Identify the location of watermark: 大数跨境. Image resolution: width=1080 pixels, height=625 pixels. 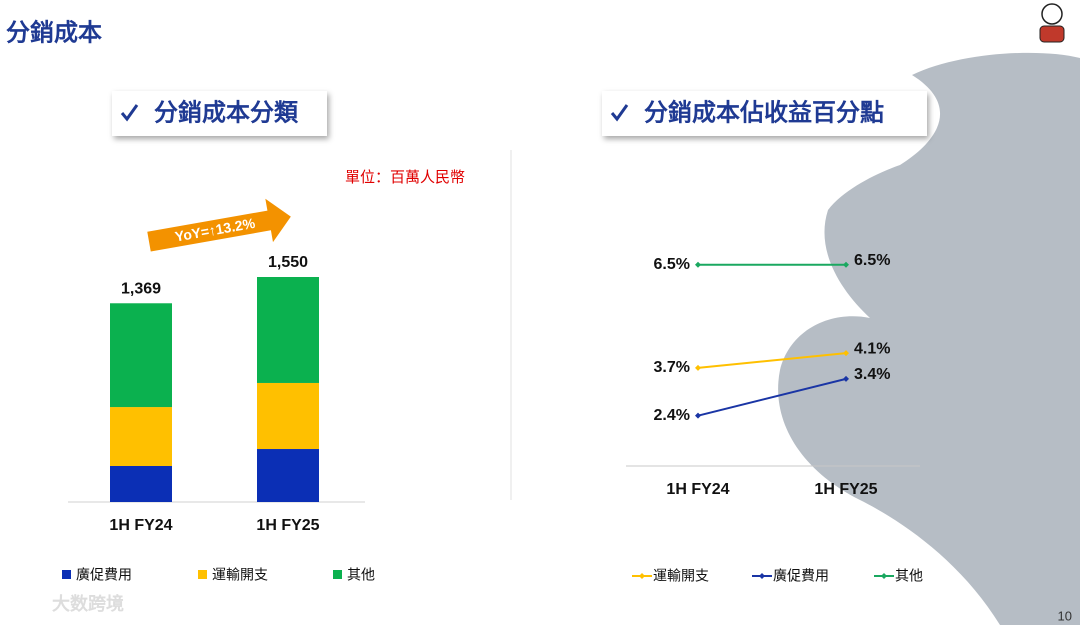
(88, 603).